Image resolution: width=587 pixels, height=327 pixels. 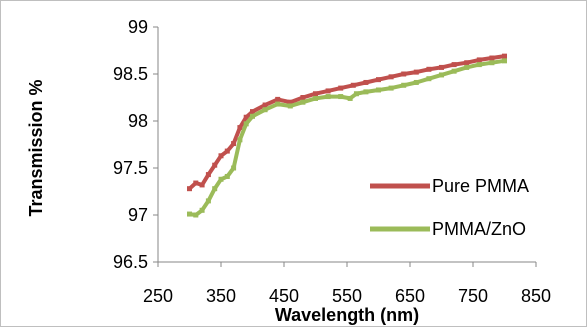 What do you see at coordinates (130, 262) in the screenshot?
I see `y-tick-label: 96.5` at bounding box center [130, 262].